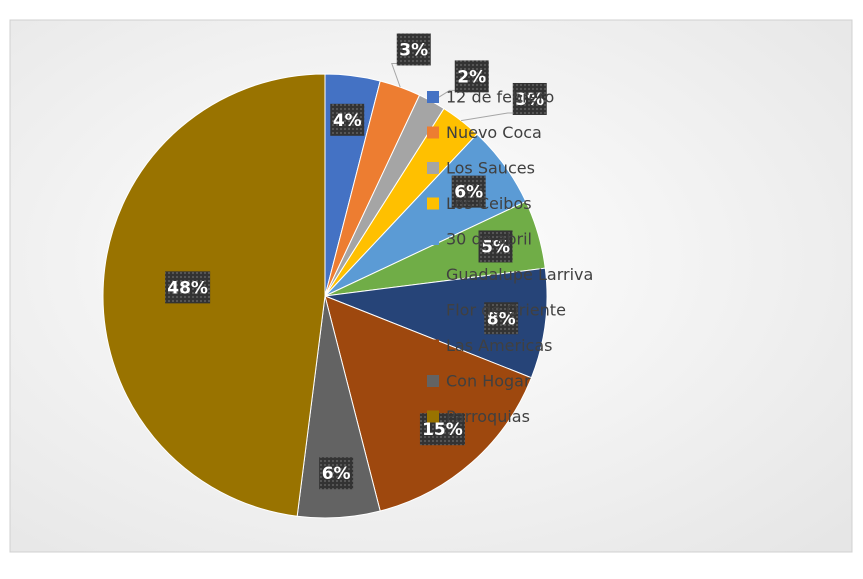 Image resolution: width=863 pixels, height=579 pixels. I want to click on legend-label: Los Sauces, so click(490, 168).